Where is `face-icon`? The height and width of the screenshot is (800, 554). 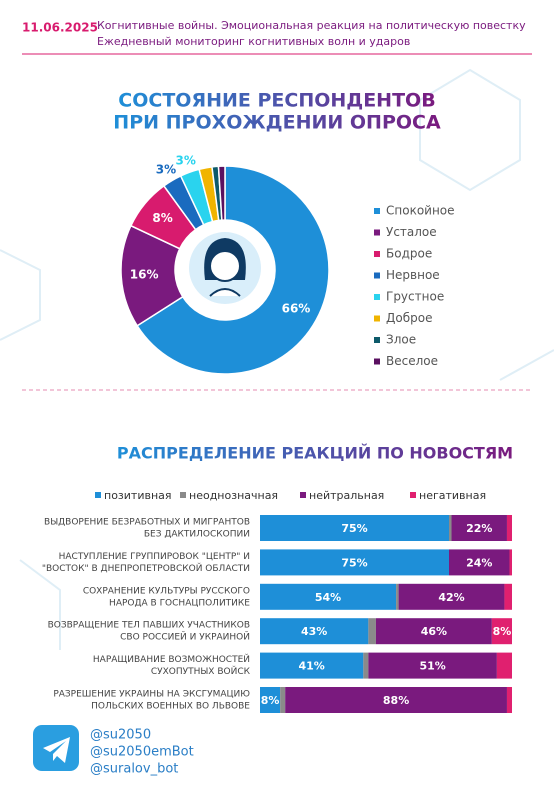
face-icon is located at coordinates (225, 268).